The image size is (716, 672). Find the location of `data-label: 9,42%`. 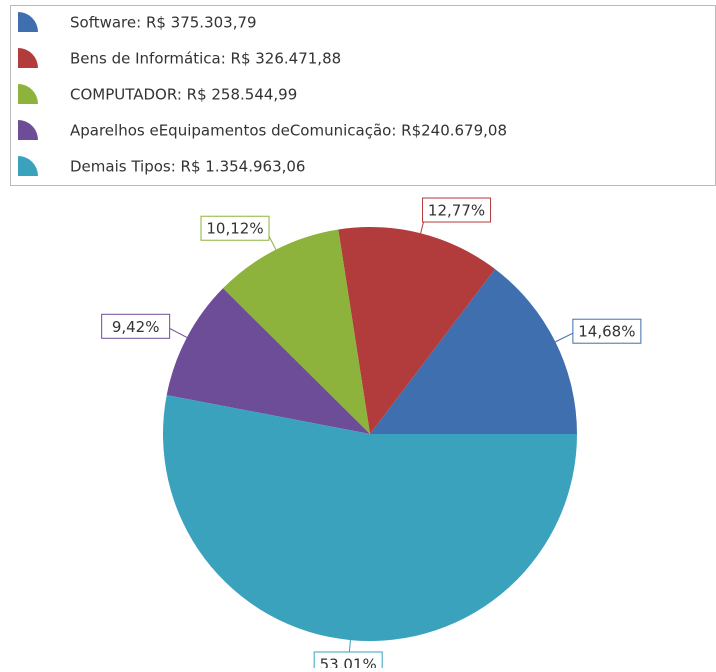

data-label: 9,42% is located at coordinates (136, 327).